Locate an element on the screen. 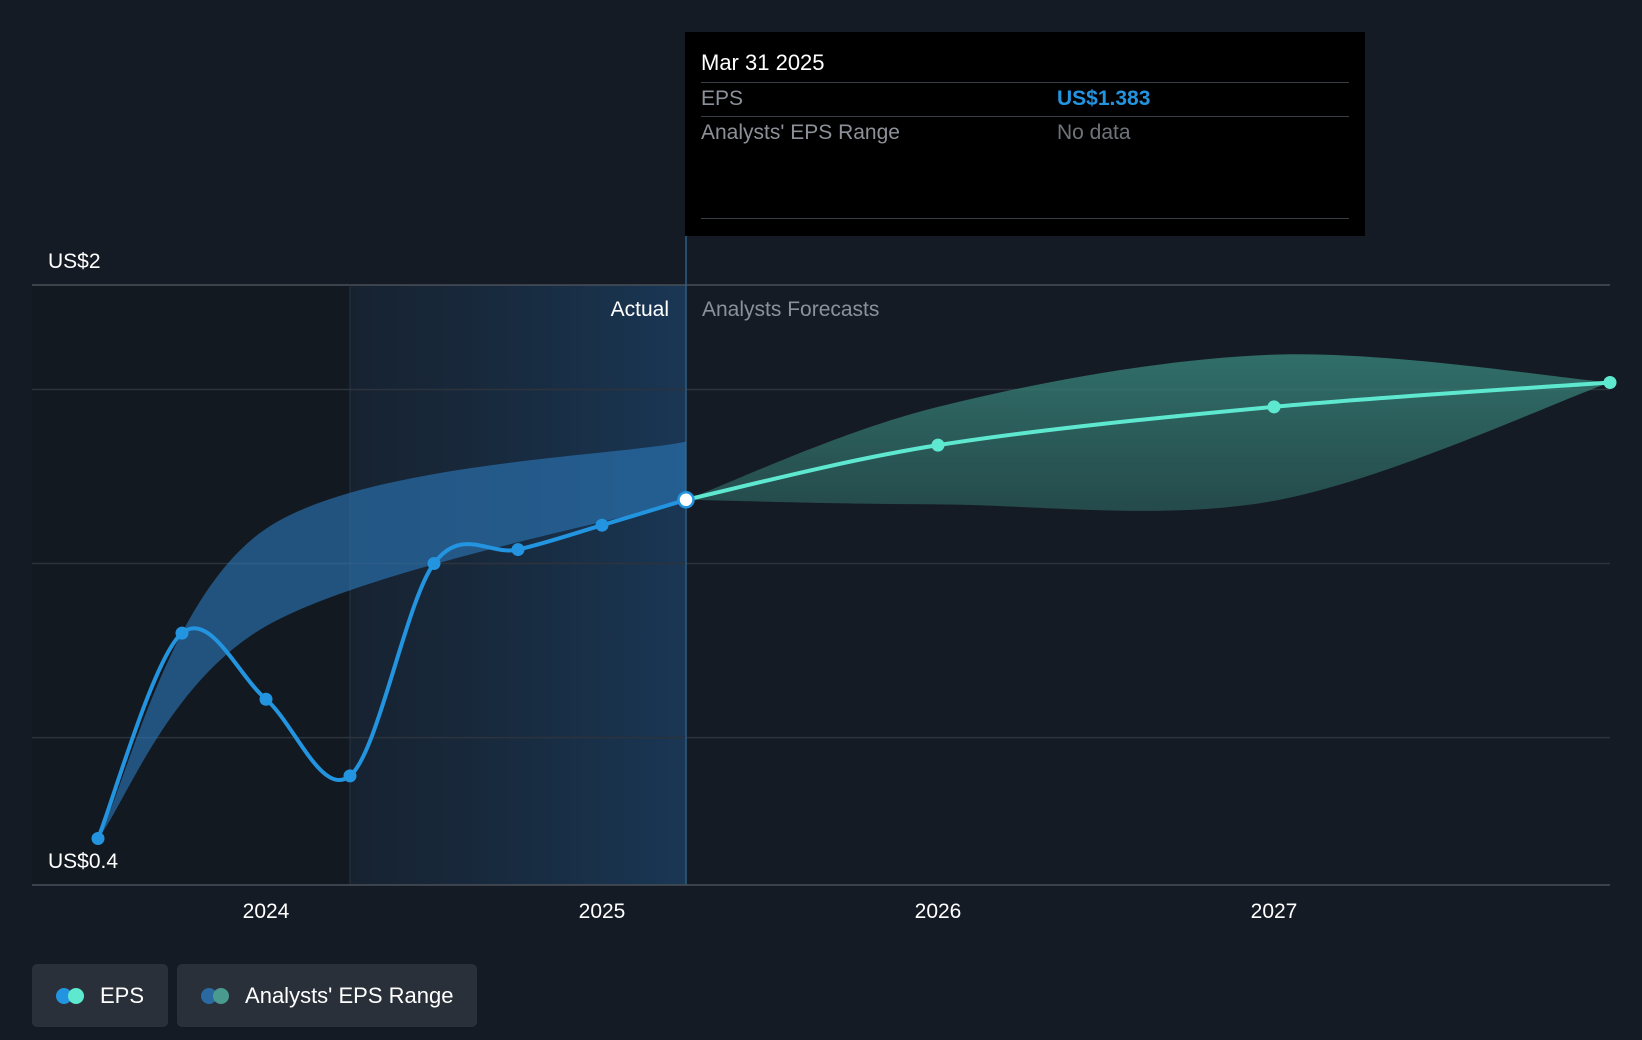 Image resolution: width=1642 pixels, height=1040 pixels. y-tick-label: US$0.4 is located at coordinates (83, 861).